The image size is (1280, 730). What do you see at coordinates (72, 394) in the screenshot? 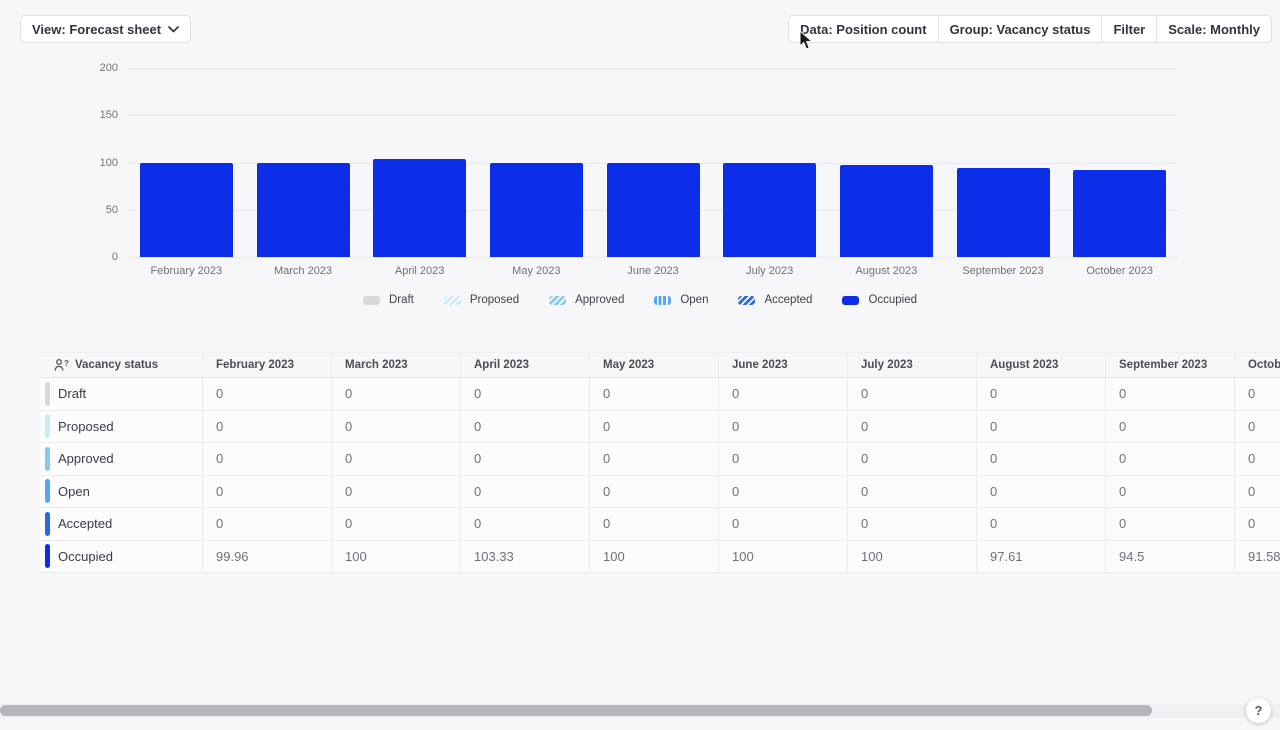
I see `row-label-text: Draft` at bounding box center [72, 394].